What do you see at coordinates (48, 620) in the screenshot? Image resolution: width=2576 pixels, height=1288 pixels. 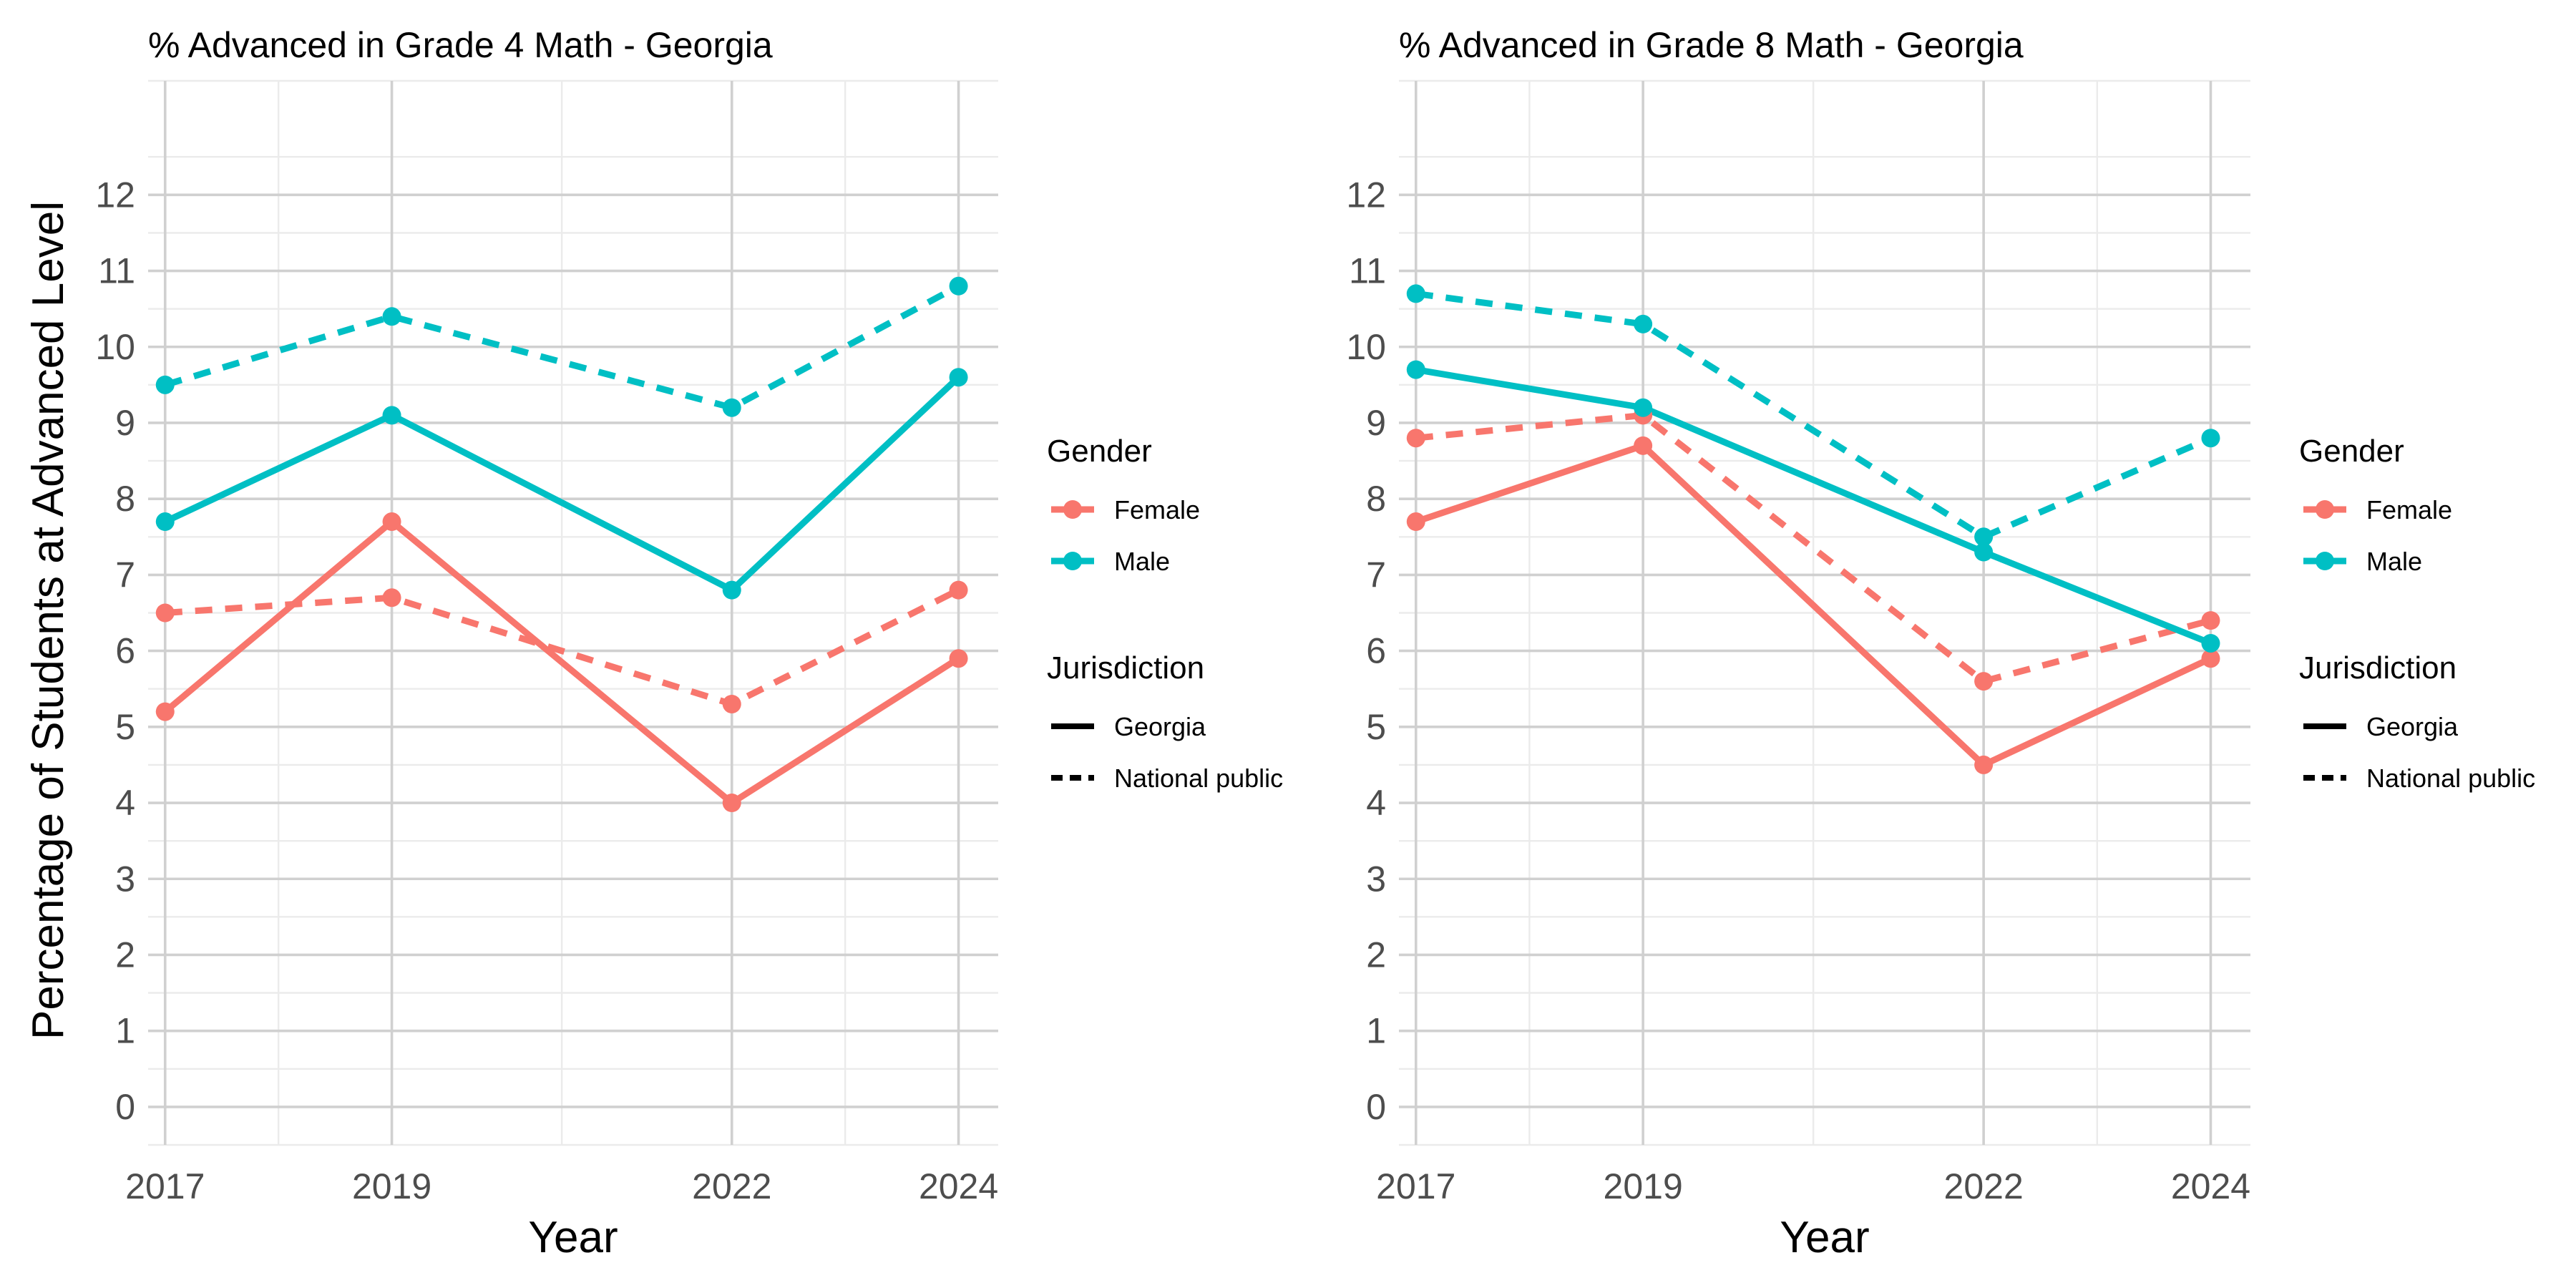 I see `y-axis-title: Percentage of Students at Advanced Level` at bounding box center [48, 620].